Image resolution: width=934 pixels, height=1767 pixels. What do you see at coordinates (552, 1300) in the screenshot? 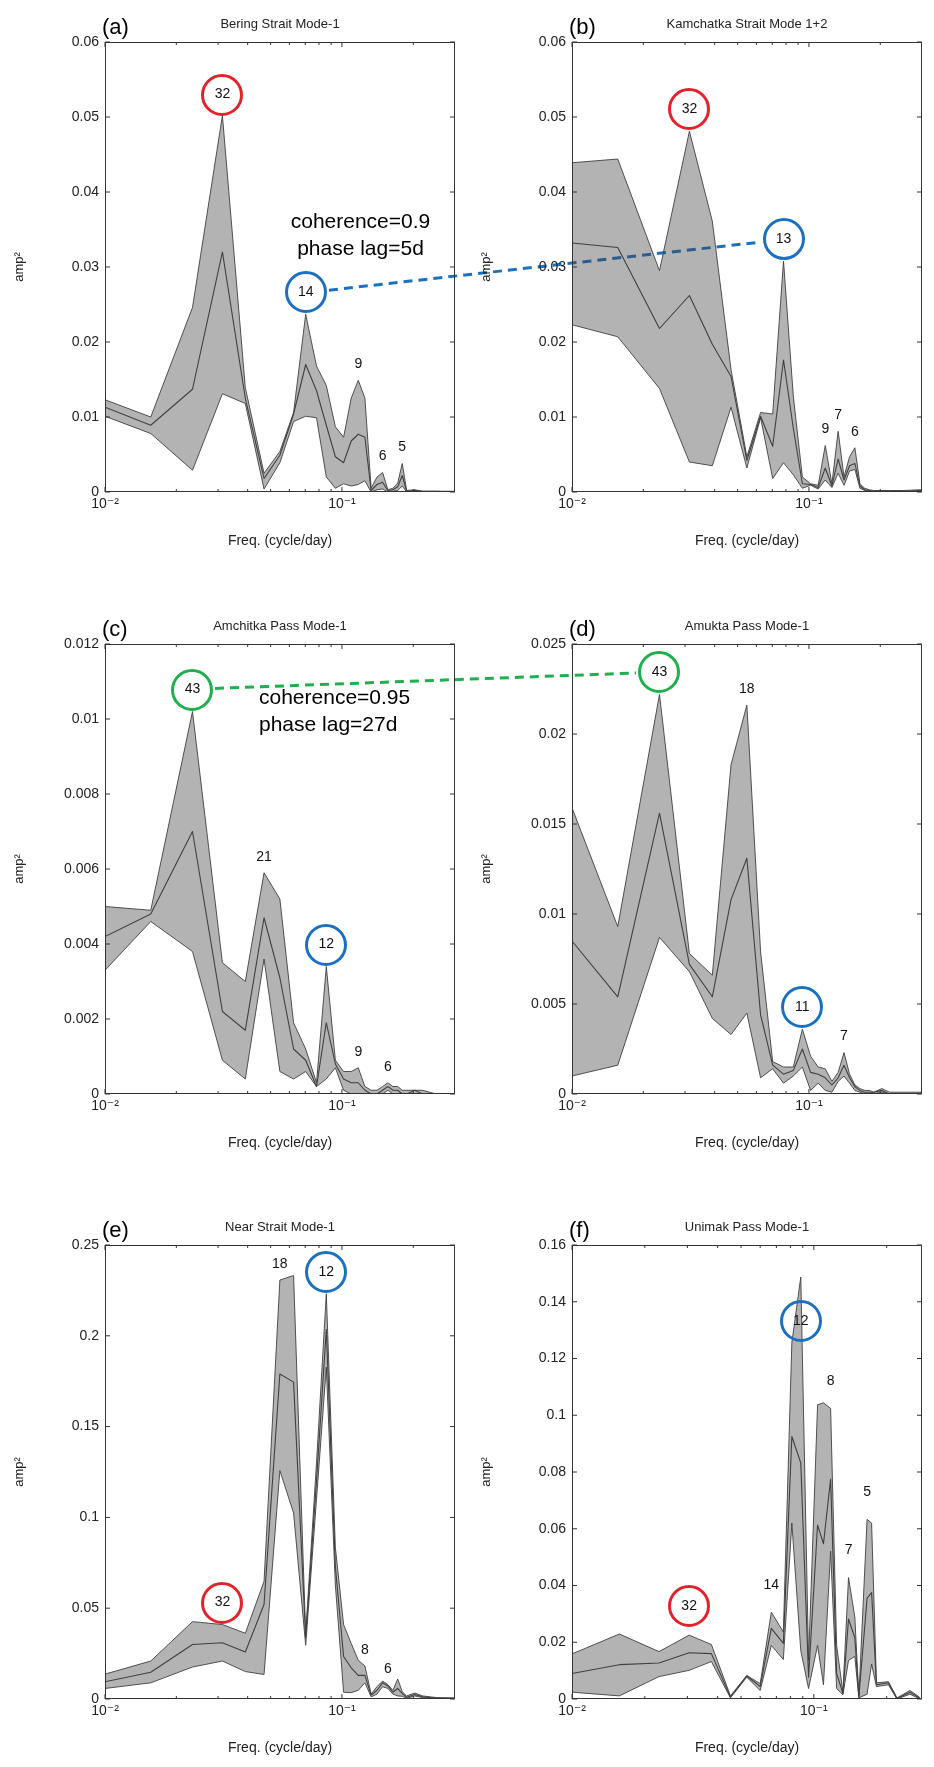
I see `y-tick-label: 0.14` at bounding box center [552, 1300].